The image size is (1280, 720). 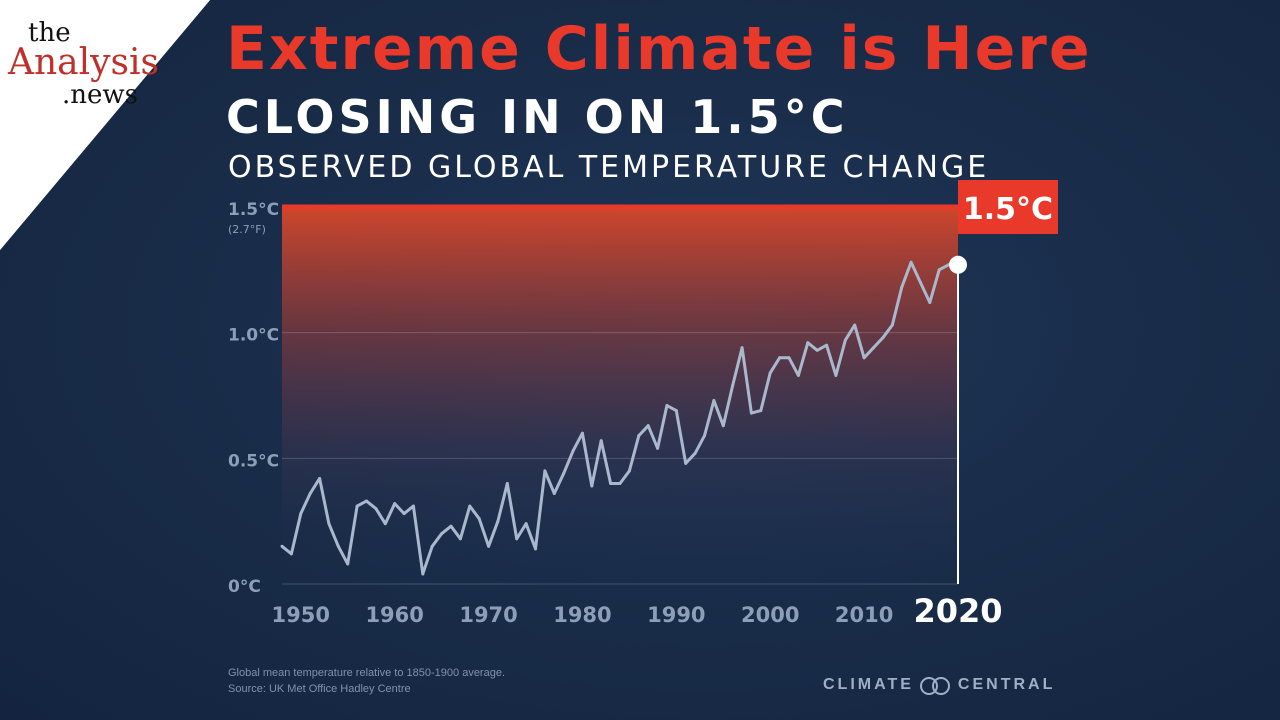 I want to click on y-tick-label: 0°C, so click(x=244, y=587).